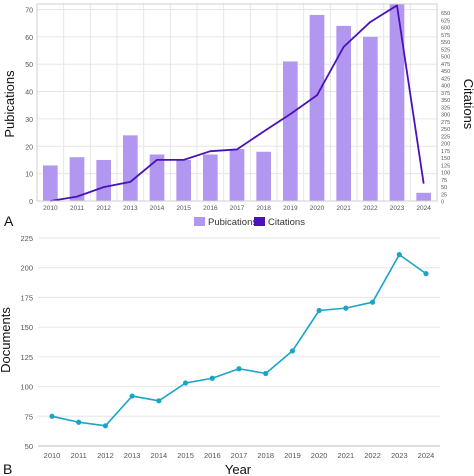 This screenshot has height=476, width=474. What do you see at coordinates (29, 416) in the screenshot?
I see `panel-b-y-tick-label: 75` at bounding box center [29, 416].